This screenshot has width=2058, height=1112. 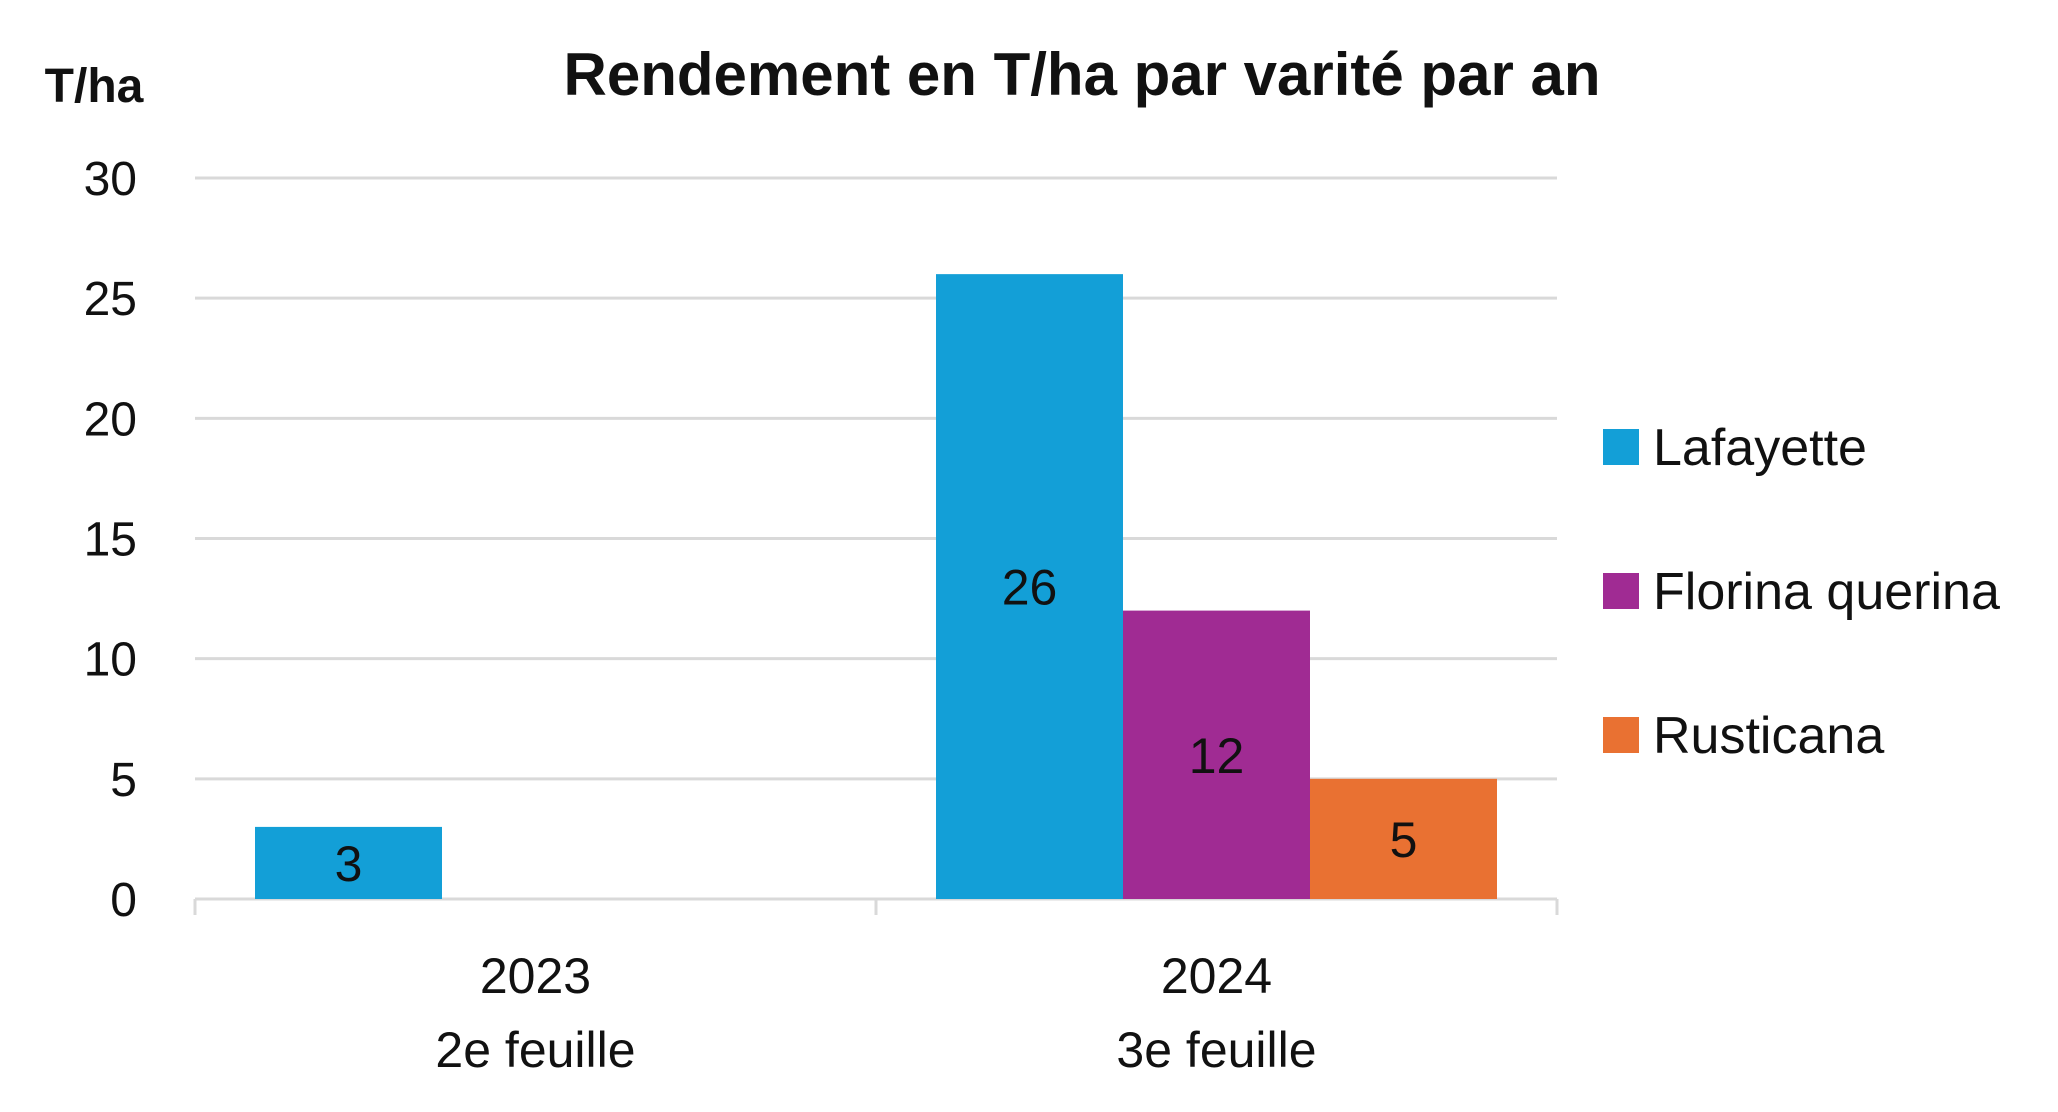 What do you see at coordinates (1768, 736) in the screenshot?
I see `legend-label: Rusticana` at bounding box center [1768, 736].